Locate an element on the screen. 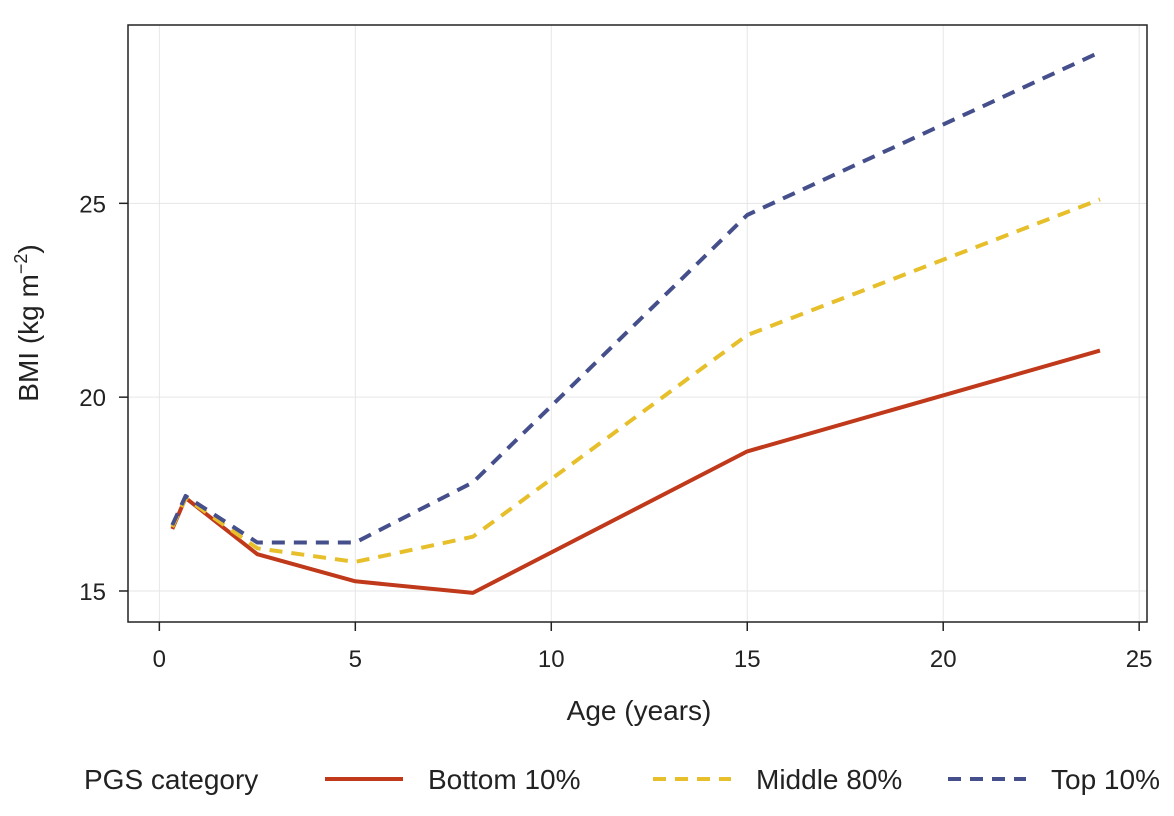 This screenshot has width=1174, height=816. y-axis-title: BMI (kg m−2) is located at coordinates (27, 322).